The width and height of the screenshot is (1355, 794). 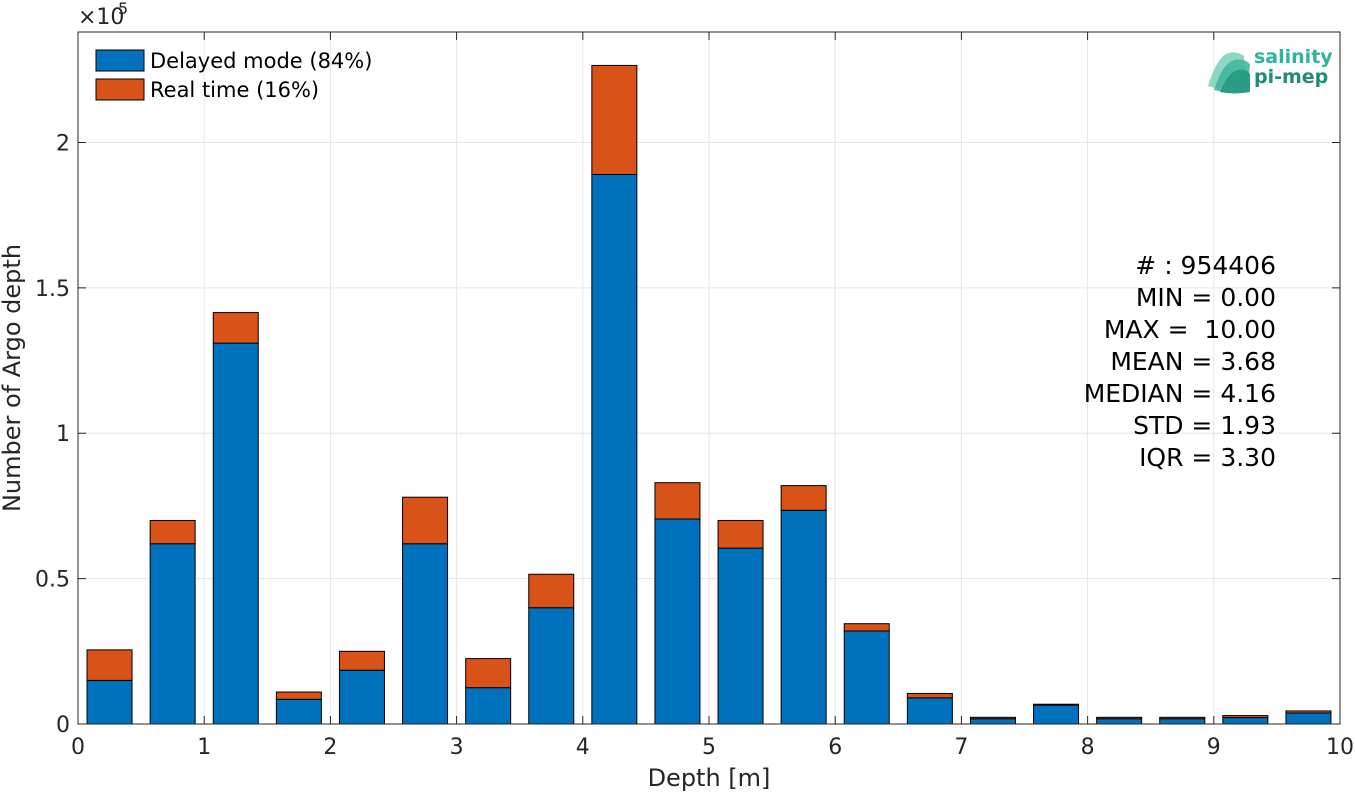 I want to click on logo-text-line1: salinity, so click(x=1293, y=57).